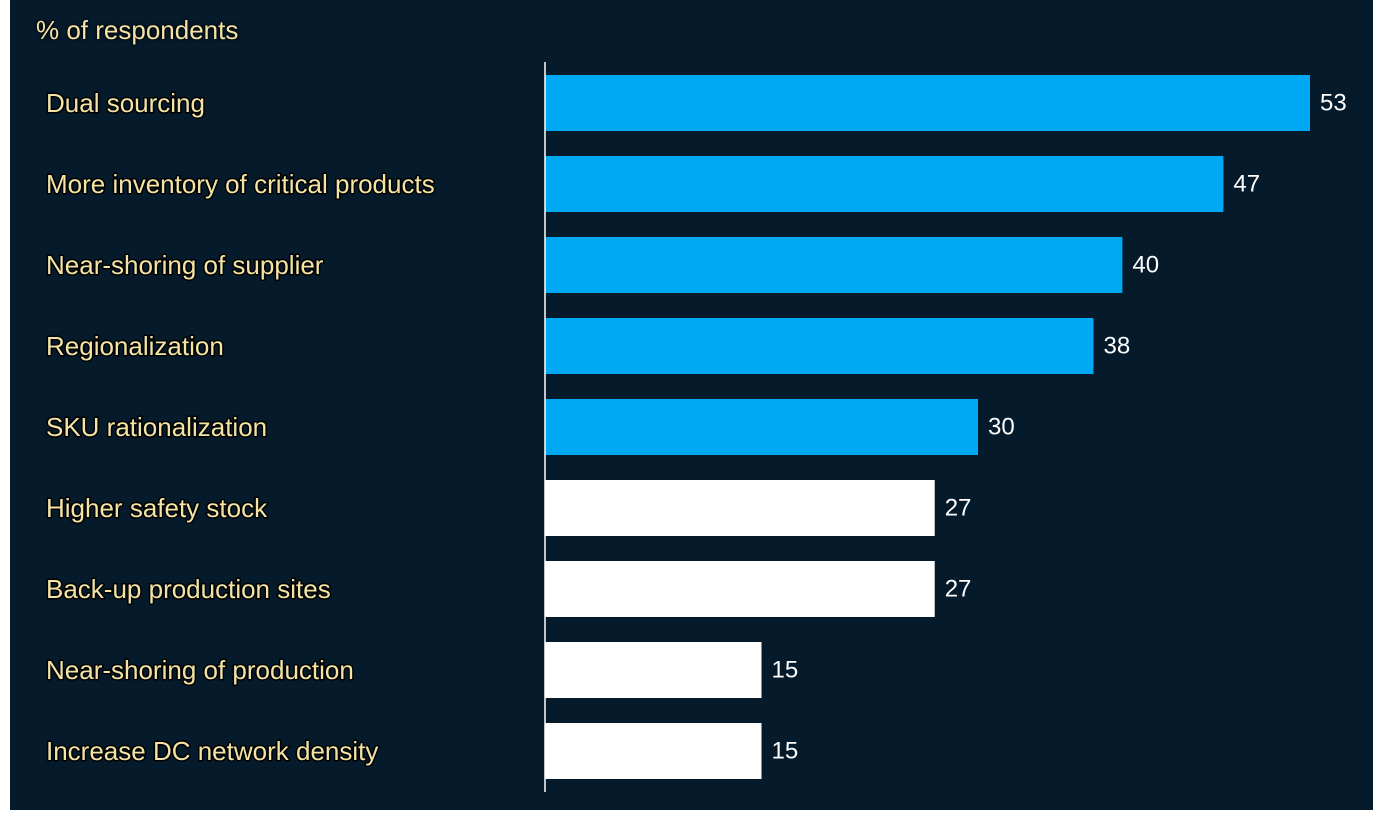 The image size is (1373, 819). Describe the element at coordinates (1246, 184) in the screenshot. I see `value-label-1: 47` at that location.